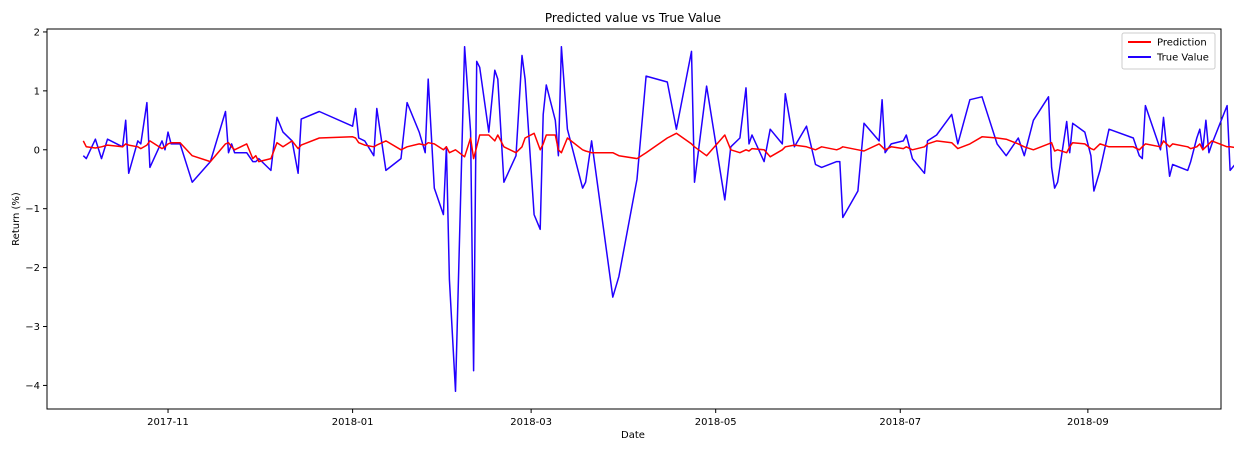  What do you see at coordinates (168, 422) in the screenshot?
I see `x-tick-label: 2017-11` at bounding box center [168, 422].